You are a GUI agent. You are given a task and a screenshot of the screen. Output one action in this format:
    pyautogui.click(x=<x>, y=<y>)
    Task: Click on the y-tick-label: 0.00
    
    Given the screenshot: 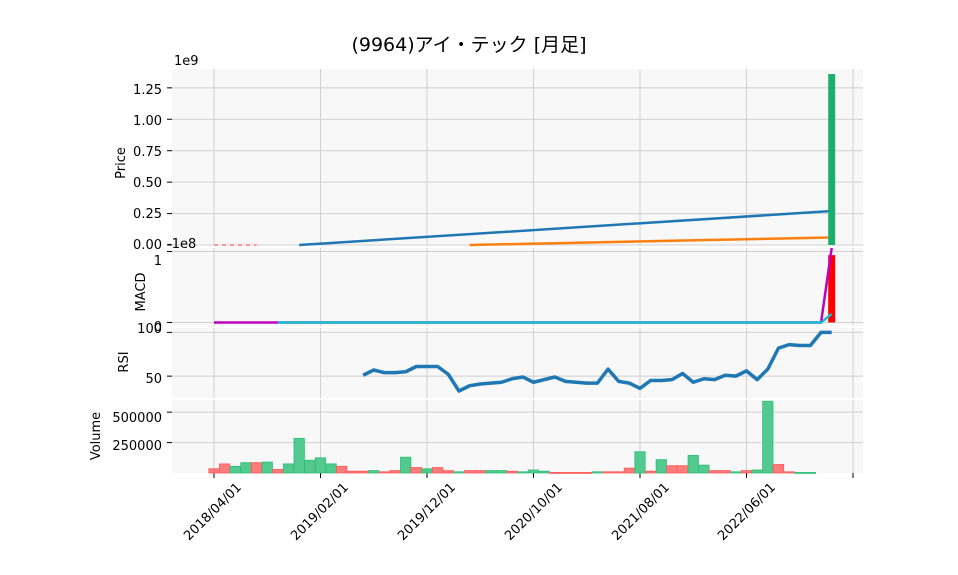 What is the action you would take?
    pyautogui.click(x=147, y=245)
    